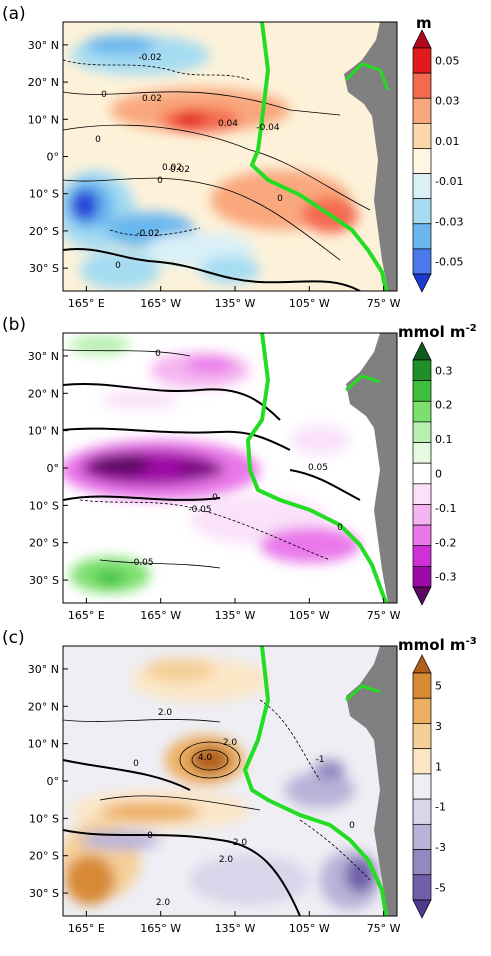  What do you see at coordinates (13, 638) in the screenshot?
I see `panel-label: (c)` at bounding box center [13, 638].